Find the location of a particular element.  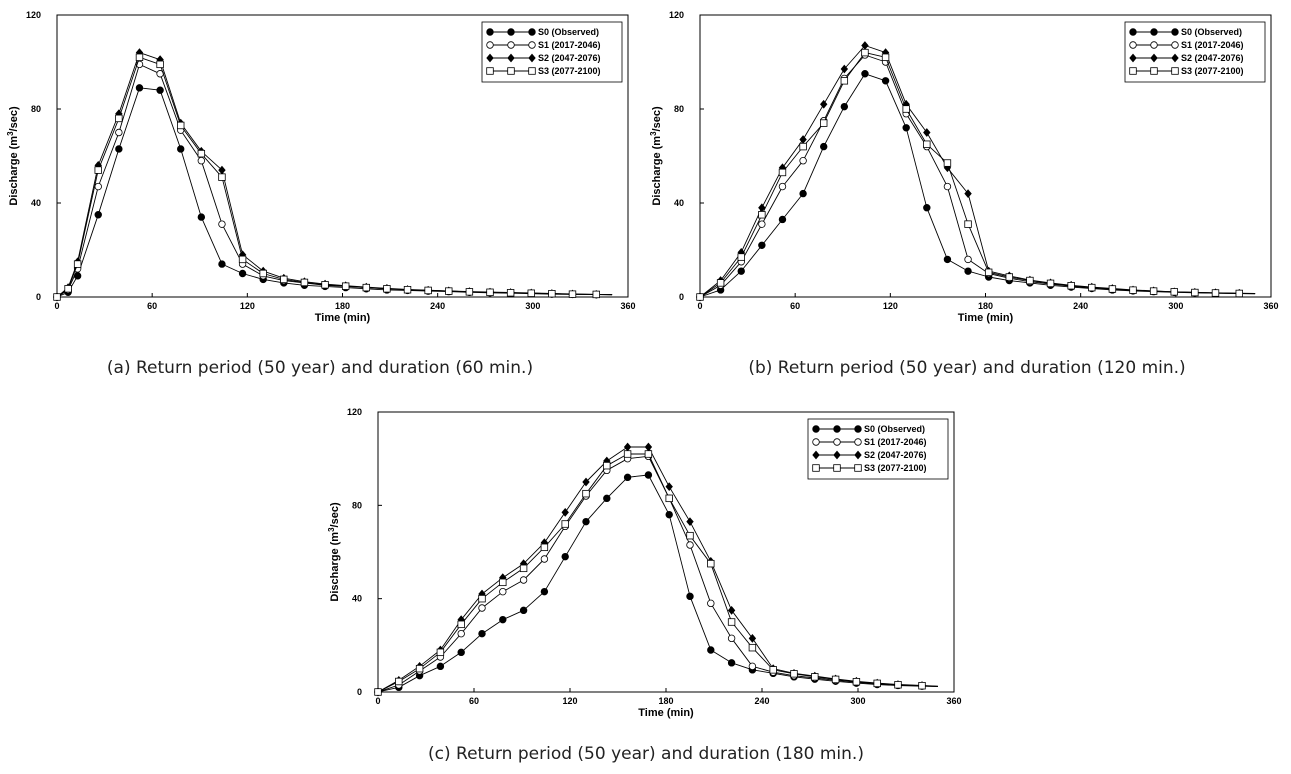

legend-label-a-1: S1 (2017-2046) is located at coordinates (569, 45).